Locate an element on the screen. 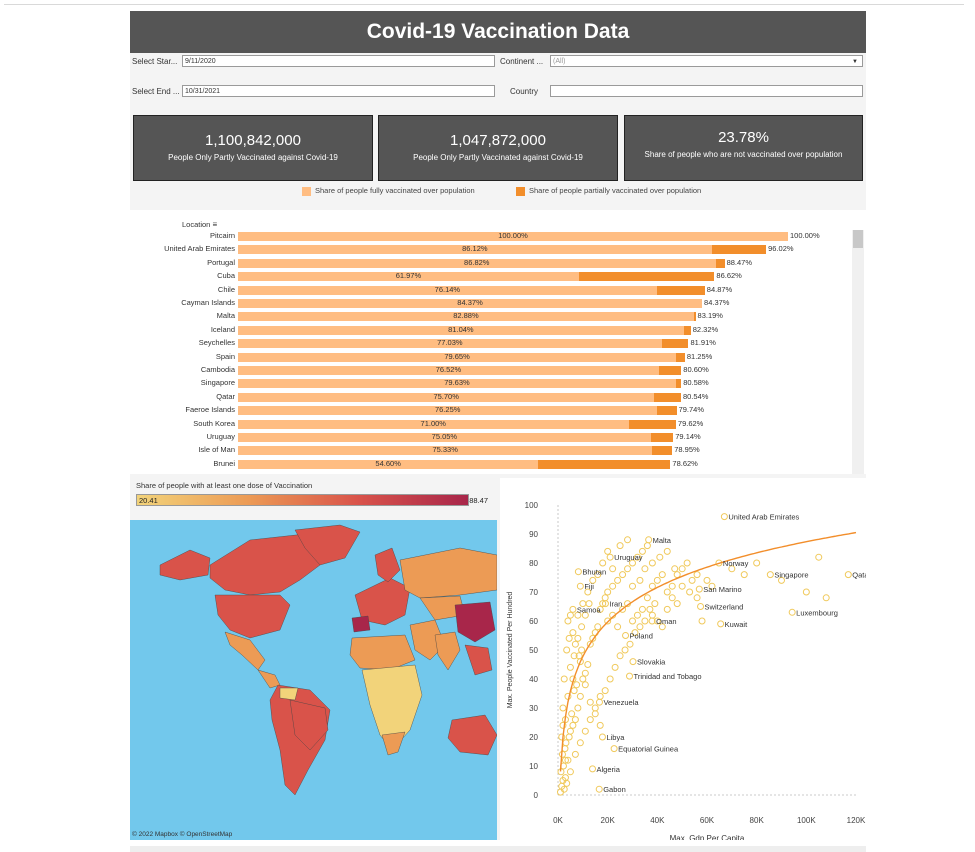 The image size is (975, 852). sort-icon: ≡ is located at coordinates (215, 224).